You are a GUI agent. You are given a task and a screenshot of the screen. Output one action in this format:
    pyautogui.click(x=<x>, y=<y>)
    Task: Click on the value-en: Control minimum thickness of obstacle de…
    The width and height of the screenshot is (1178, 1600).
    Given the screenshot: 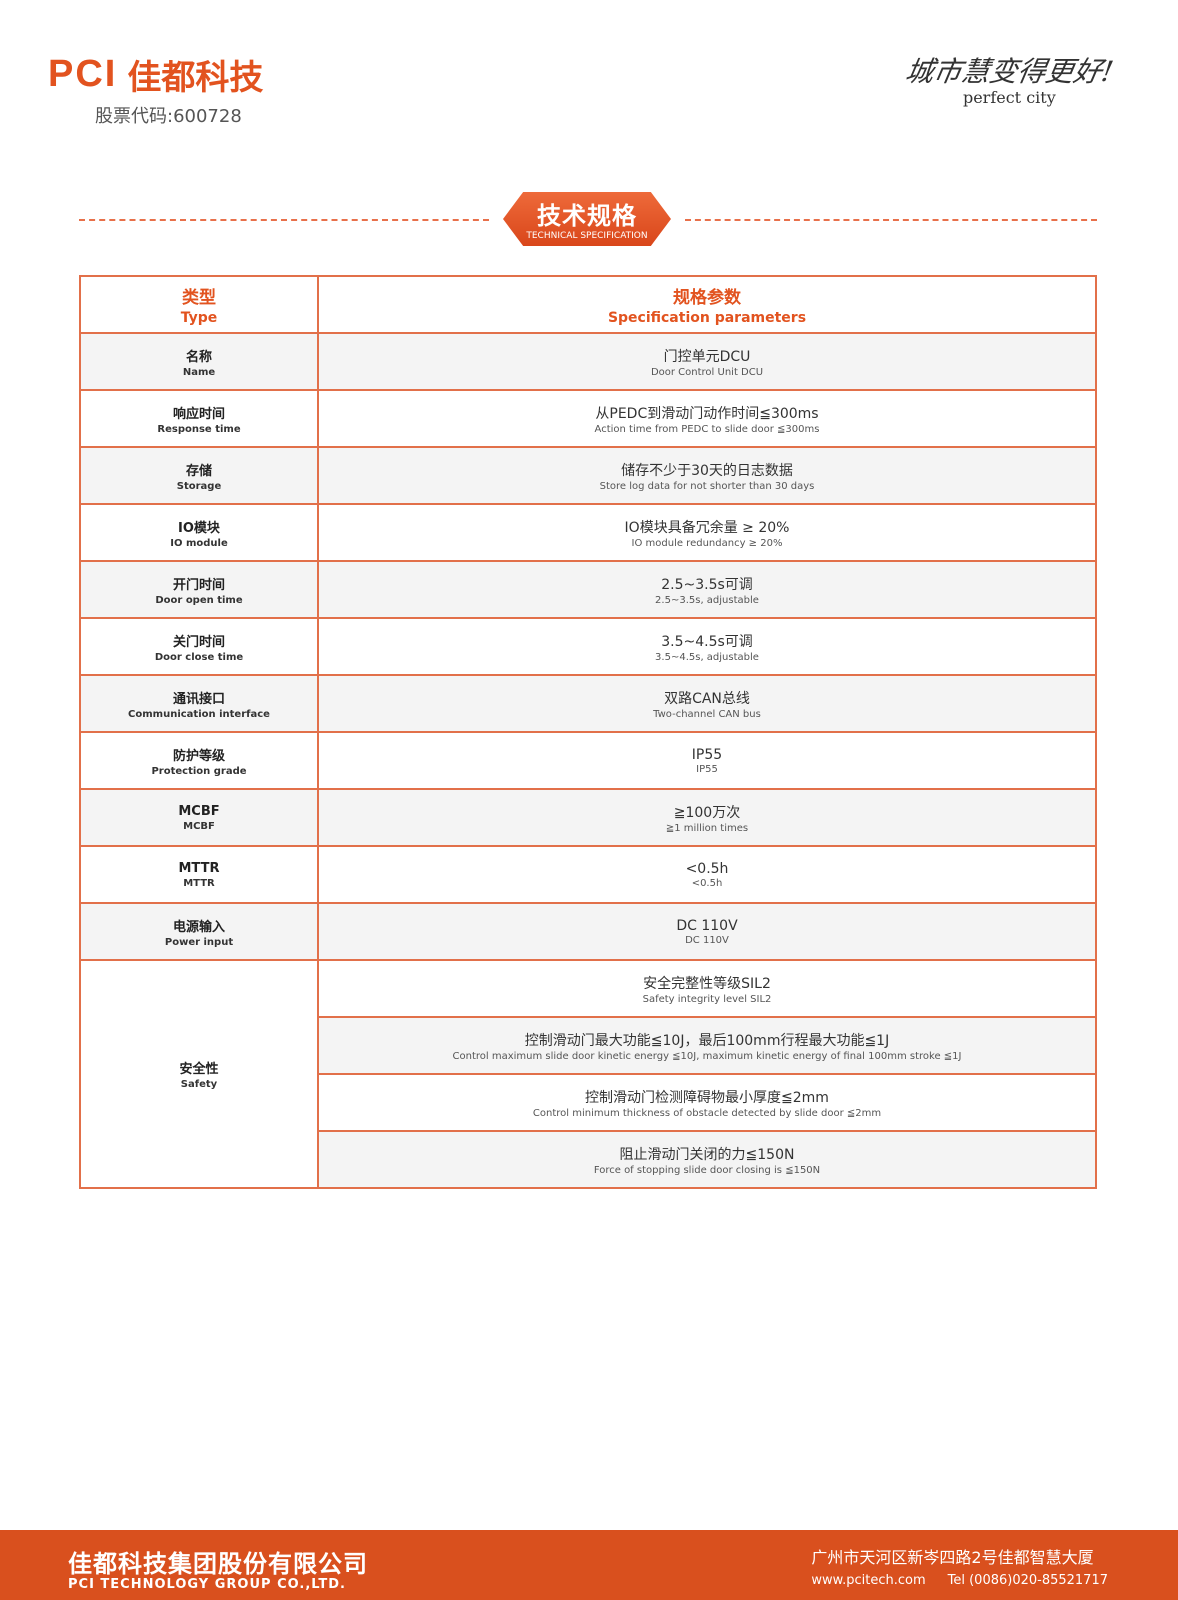 What is the action you would take?
    pyautogui.click(x=707, y=1113)
    